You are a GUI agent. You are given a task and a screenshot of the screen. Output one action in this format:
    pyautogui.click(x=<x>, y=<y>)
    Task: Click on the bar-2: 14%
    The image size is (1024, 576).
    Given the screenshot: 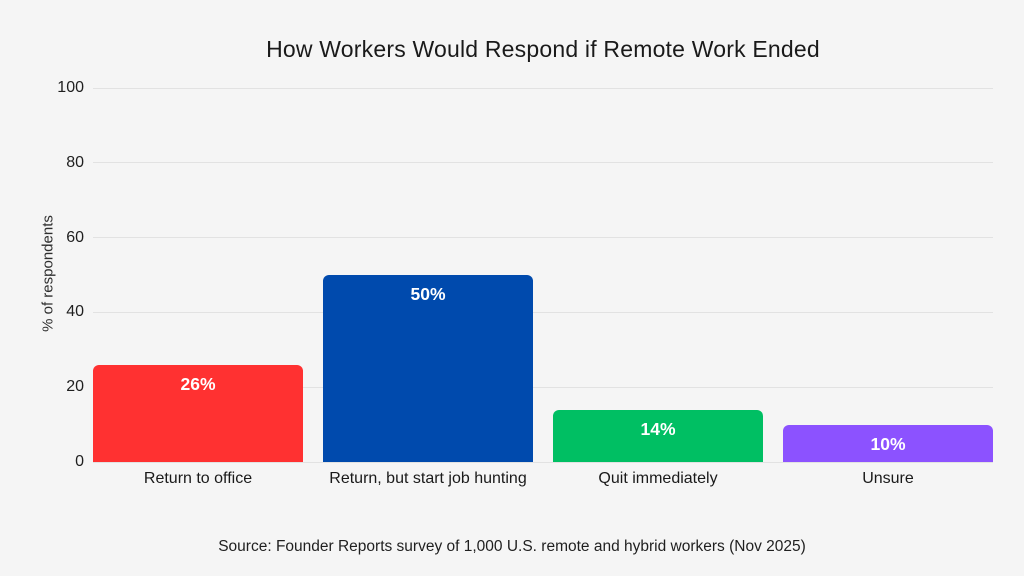 What is the action you would take?
    pyautogui.click(x=658, y=435)
    